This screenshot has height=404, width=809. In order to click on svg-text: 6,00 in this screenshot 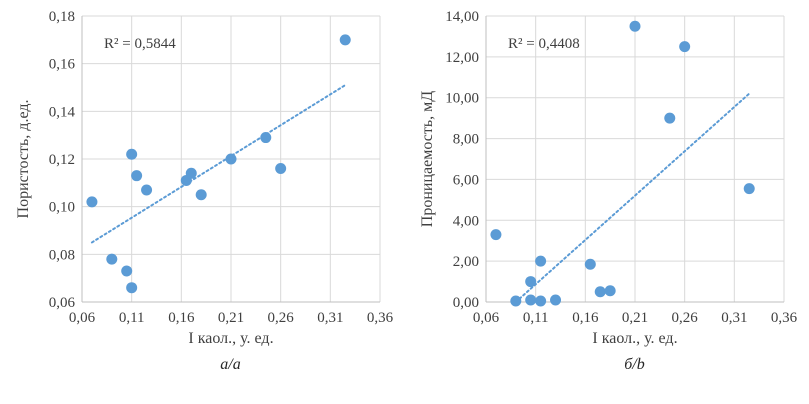, I will do `click(466, 180)`.